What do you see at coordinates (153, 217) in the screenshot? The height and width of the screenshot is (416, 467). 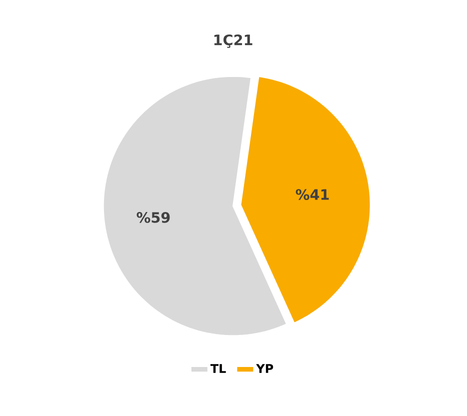 I see `data-label: %59` at bounding box center [153, 217].